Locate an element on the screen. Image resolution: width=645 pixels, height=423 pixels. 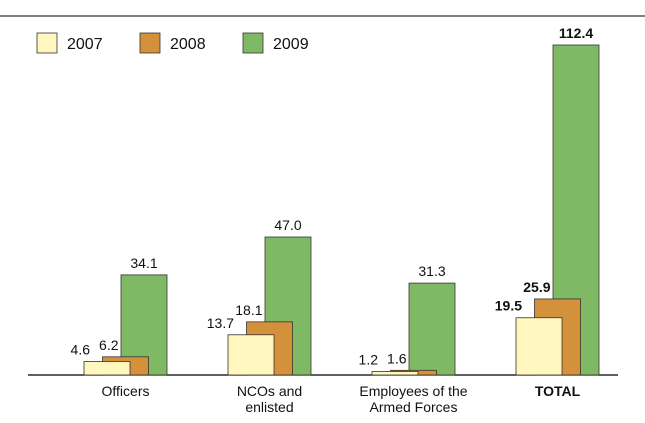
value-label: 13.7 is located at coordinates (220, 323).